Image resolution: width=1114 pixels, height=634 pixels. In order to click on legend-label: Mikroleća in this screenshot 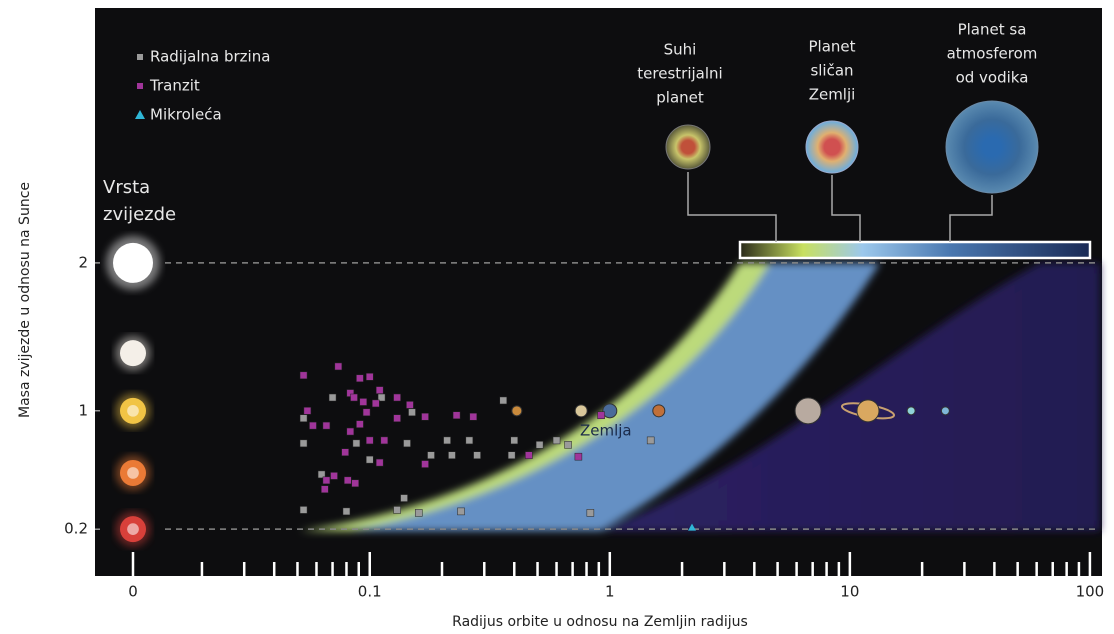, I will do `click(186, 115)`.